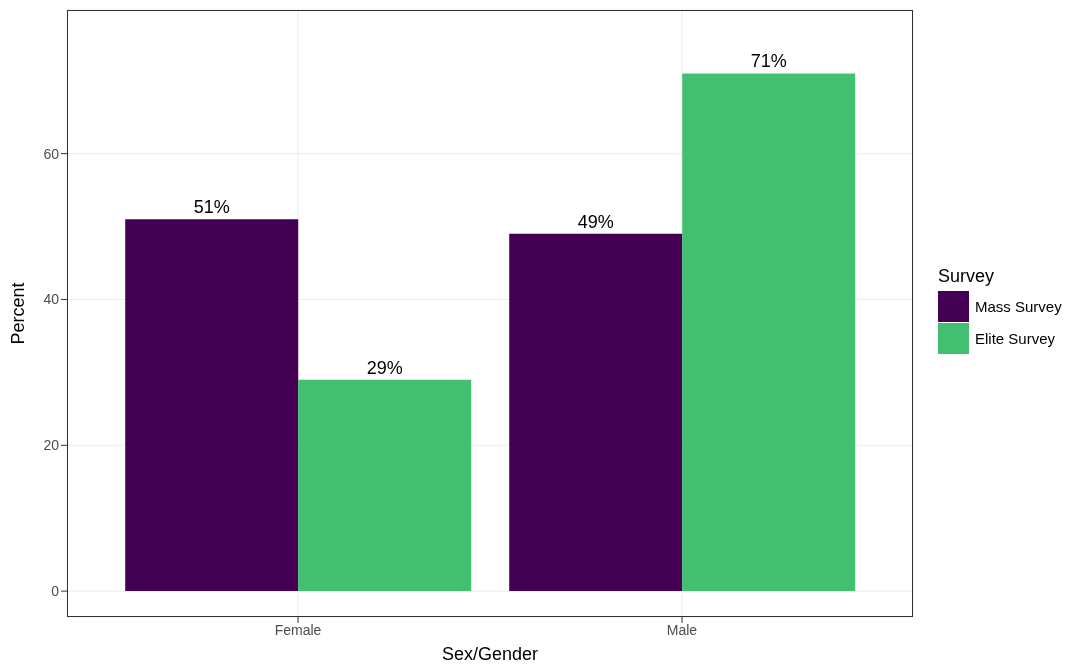  I want to click on data-label: 71%, so click(768, 61).